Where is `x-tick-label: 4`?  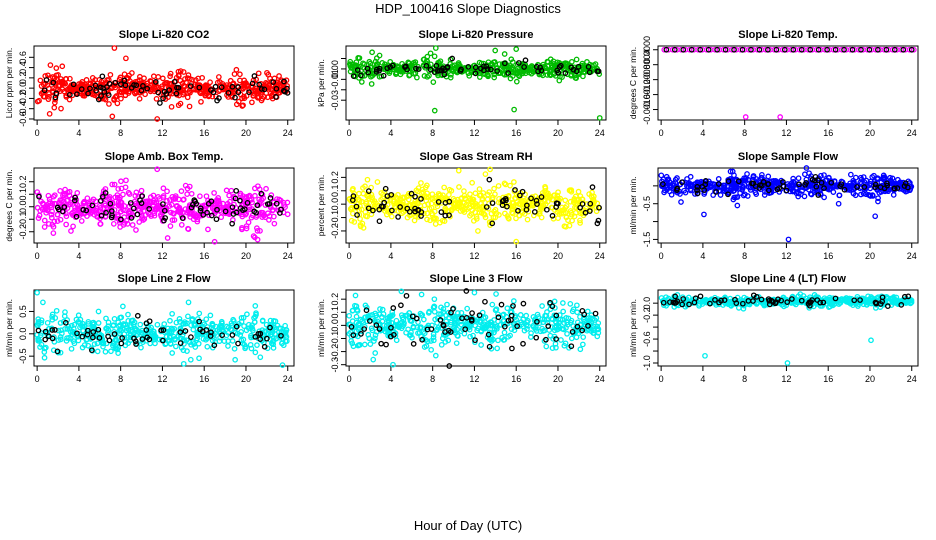
x-tick-label: 4 is located at coordinates (702, 133).